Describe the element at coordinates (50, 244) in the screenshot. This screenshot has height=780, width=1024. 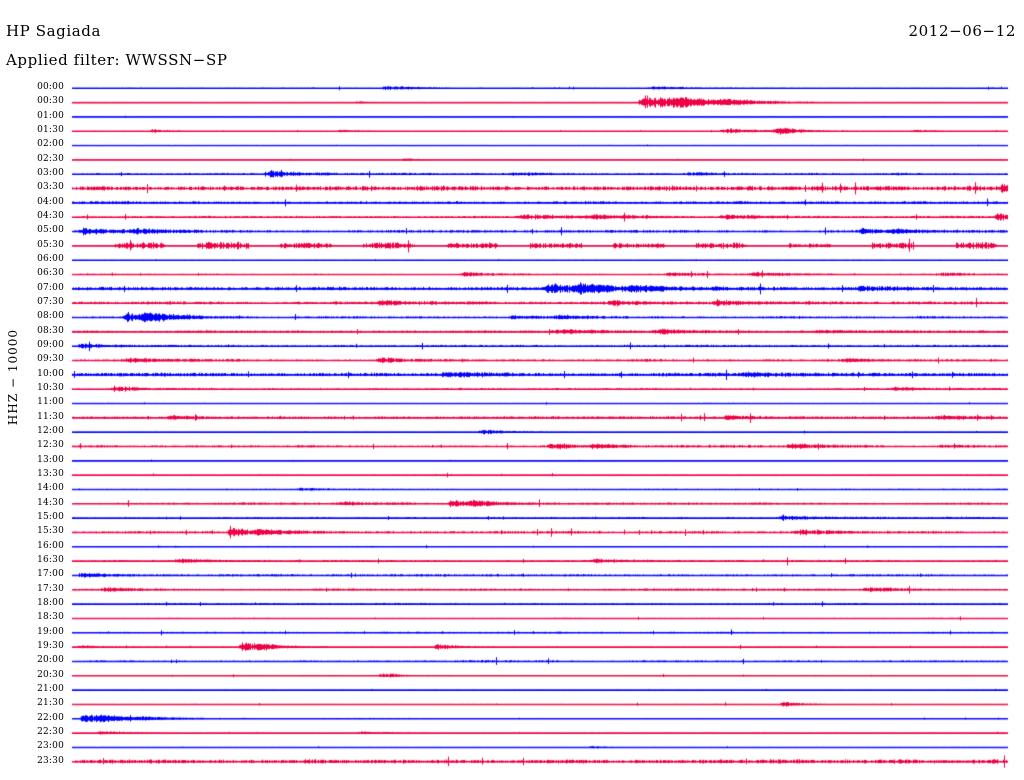
I see `time-axis-label: 05:30` at that location.